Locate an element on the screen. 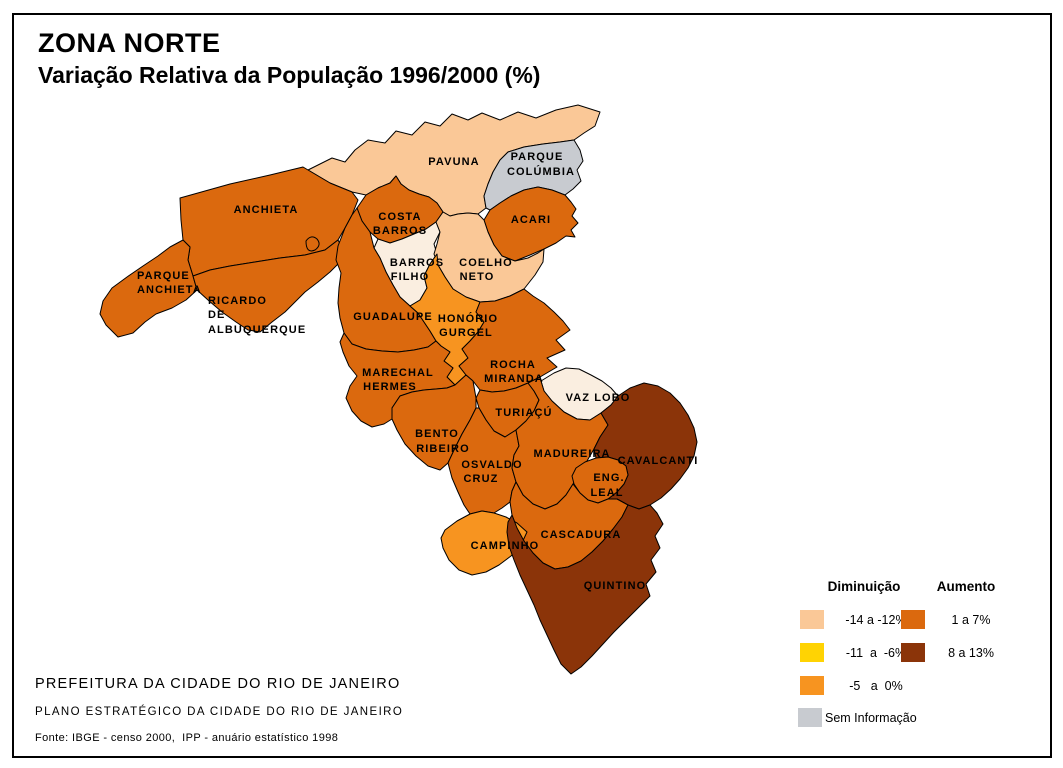  legend-item: Sem Informação is located at coordinates (857, 717).